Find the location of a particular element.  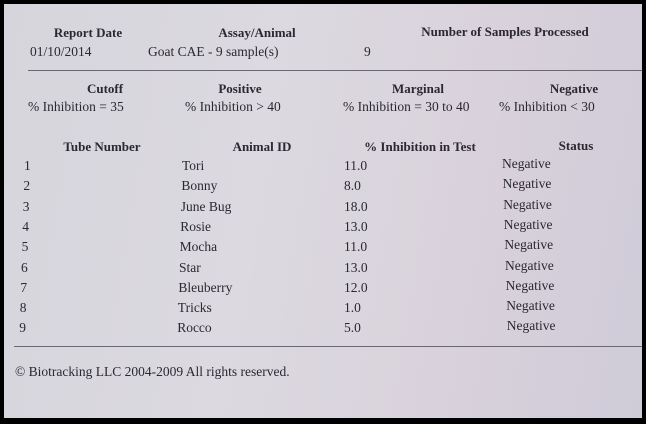

table-cell-inhibition-value: 1.0 is located at coordinates (352, 308).